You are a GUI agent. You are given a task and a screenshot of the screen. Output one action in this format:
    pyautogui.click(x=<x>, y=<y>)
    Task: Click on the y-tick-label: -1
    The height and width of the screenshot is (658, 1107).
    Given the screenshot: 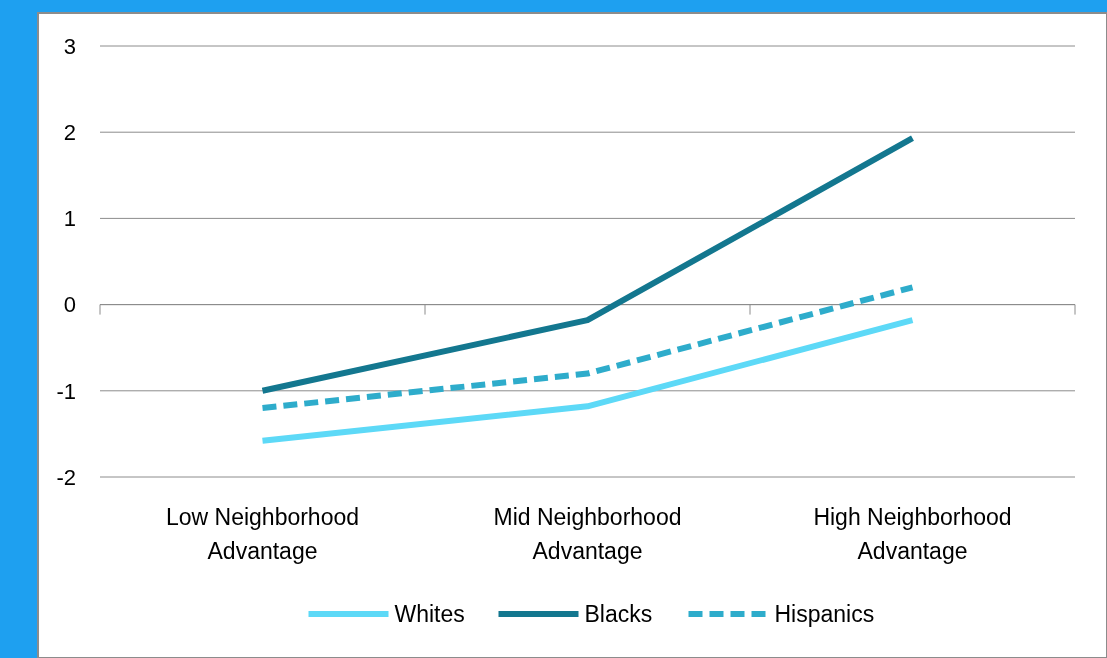 What is the action you would take?
    pyautogui.click(x=66, y=391)
    